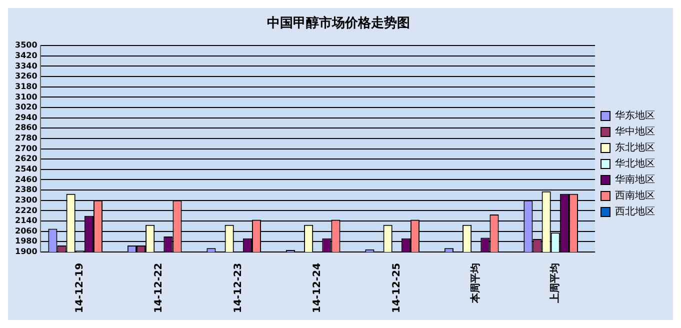 The width and height of the screenshot is (681, 328). What do you see at coordinates (26, 127) in the screenshot?
I see `y-tick-label: 2860` at bounding box center [26, 127].